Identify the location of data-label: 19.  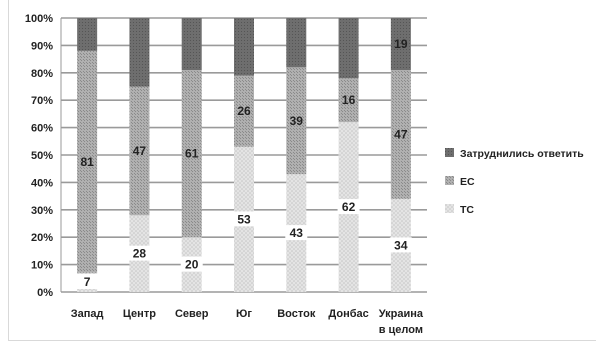
(401, 44).